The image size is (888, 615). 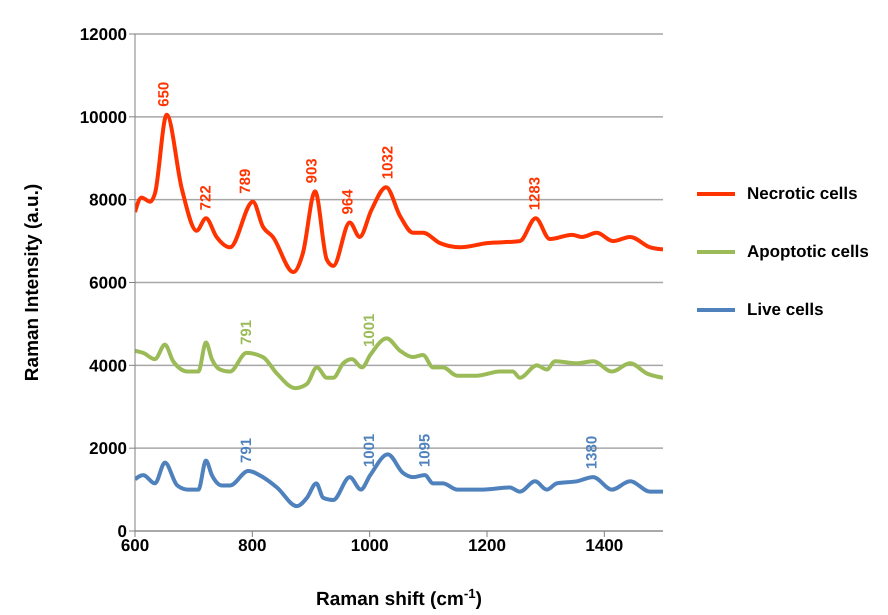 I want to click on y-tick-label: 8000, so click(x=108, y=200).